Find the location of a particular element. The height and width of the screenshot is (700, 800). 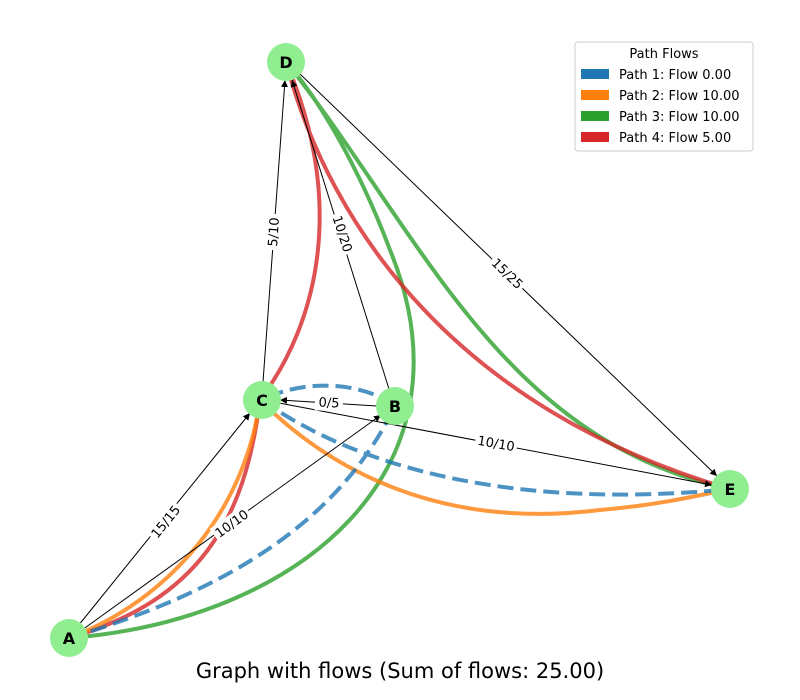

node-b: B is located at coordinates (395, 406).